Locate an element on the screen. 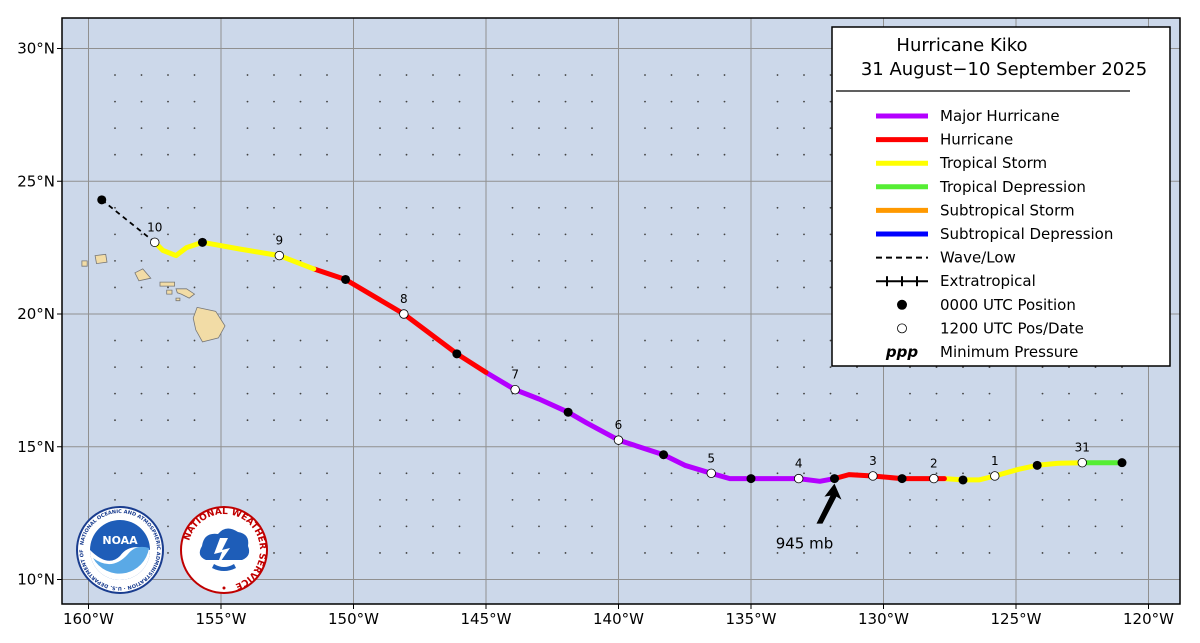 Image resolution: width=1200 pixels, height=643 pixels. track-segment-major is located at coordinates (660, 426).